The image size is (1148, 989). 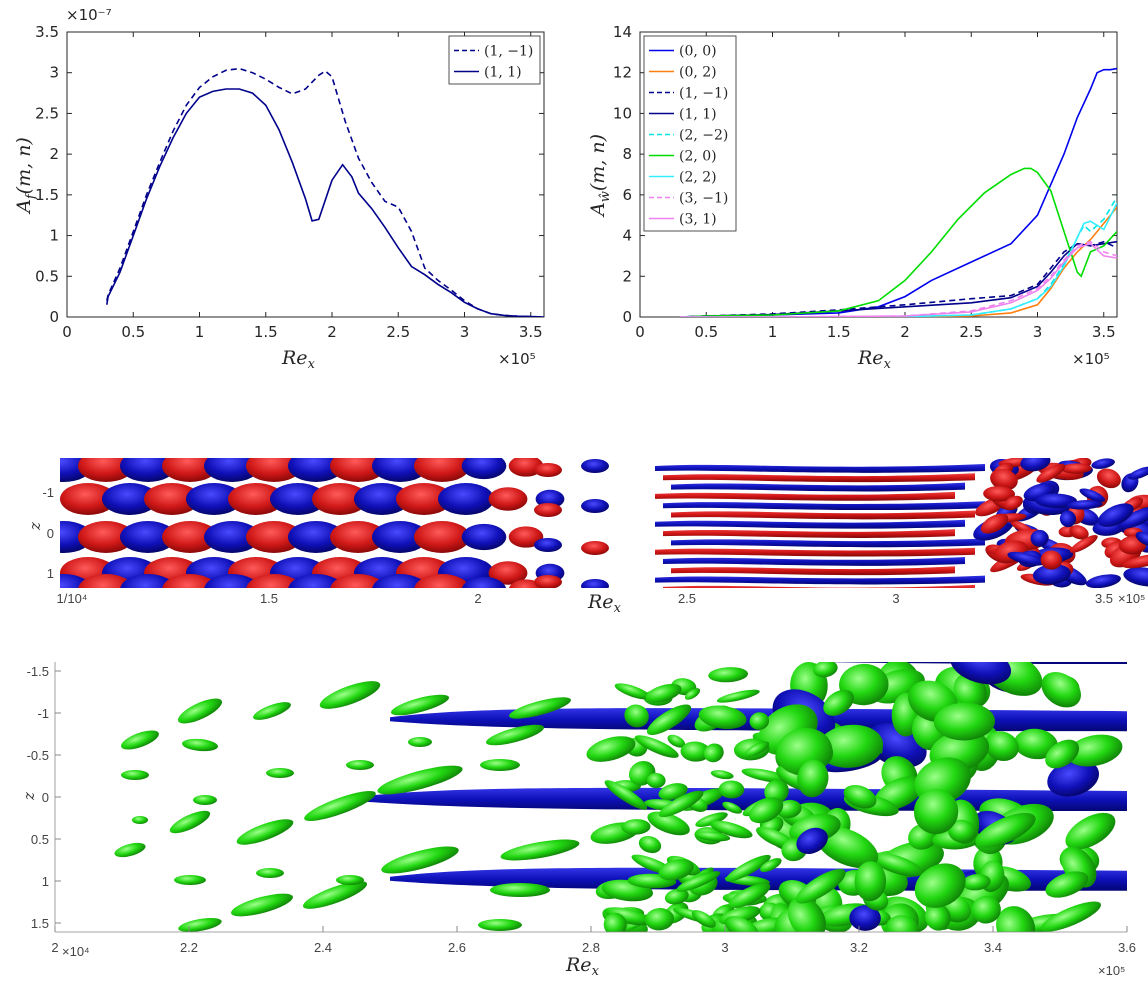 What do you see at coordinates (622, 32) in the screenshot?
I see `chart2-ytick-label: 14` at bounding box center [622, 32].